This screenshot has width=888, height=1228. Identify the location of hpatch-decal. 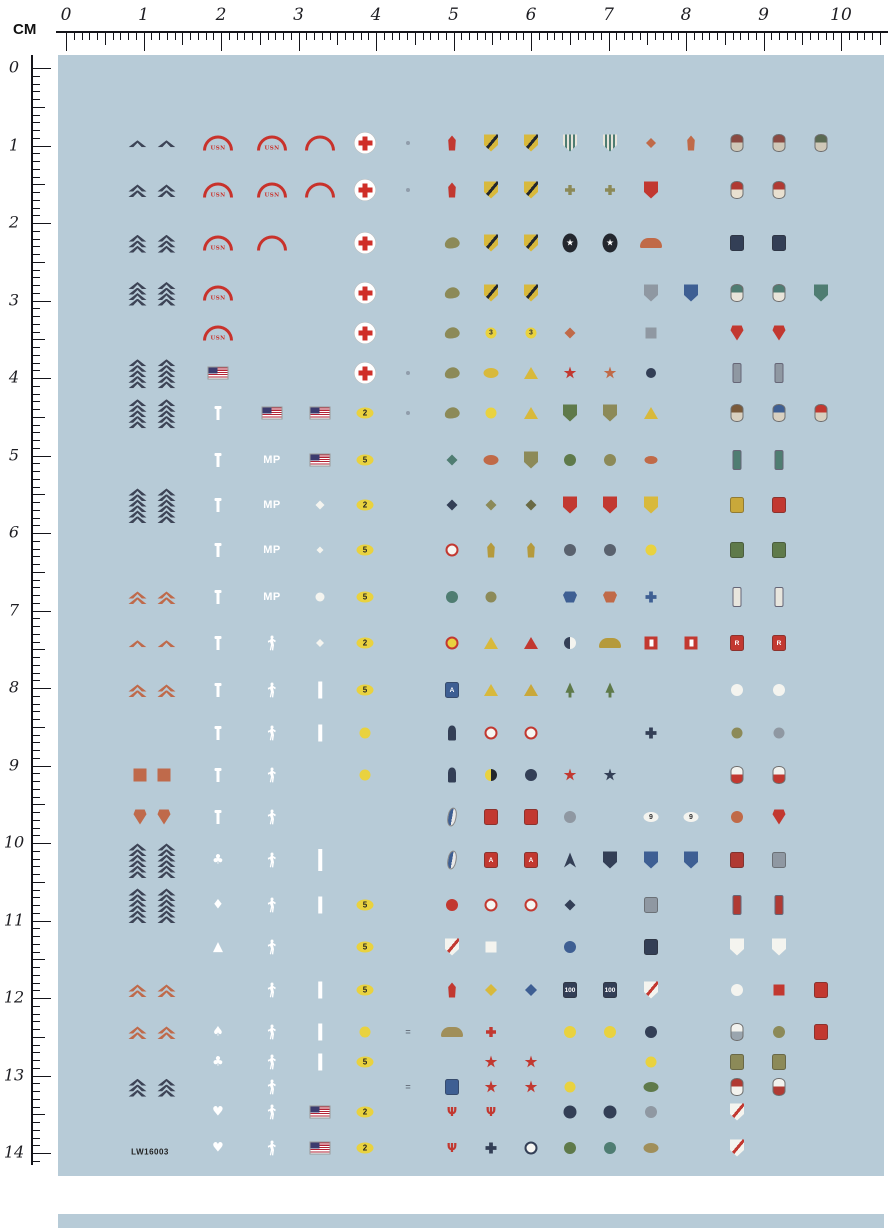
(651, 643).